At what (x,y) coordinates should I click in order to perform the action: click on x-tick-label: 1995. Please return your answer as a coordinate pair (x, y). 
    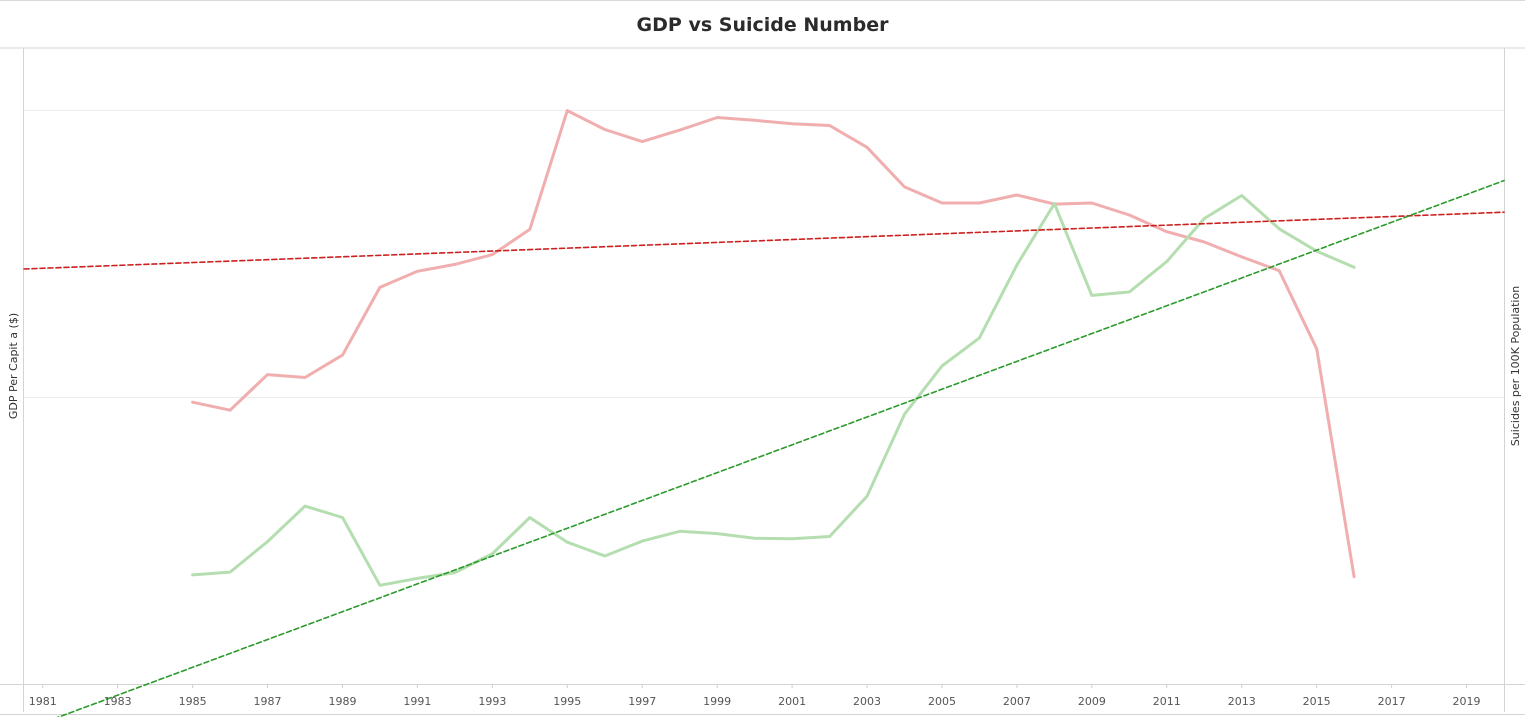
    Looking at the image, I should click on (567, 701).